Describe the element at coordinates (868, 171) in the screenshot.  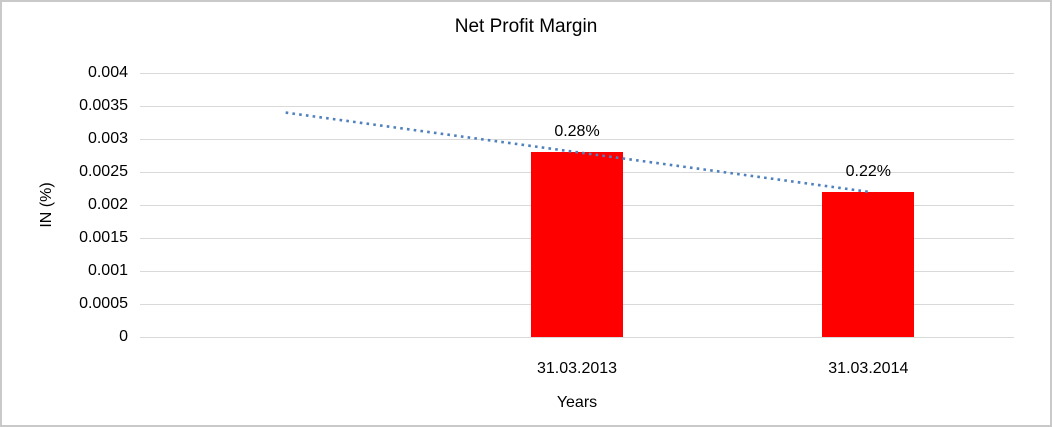
I see `bar-data-label: 0.22%` at that location.